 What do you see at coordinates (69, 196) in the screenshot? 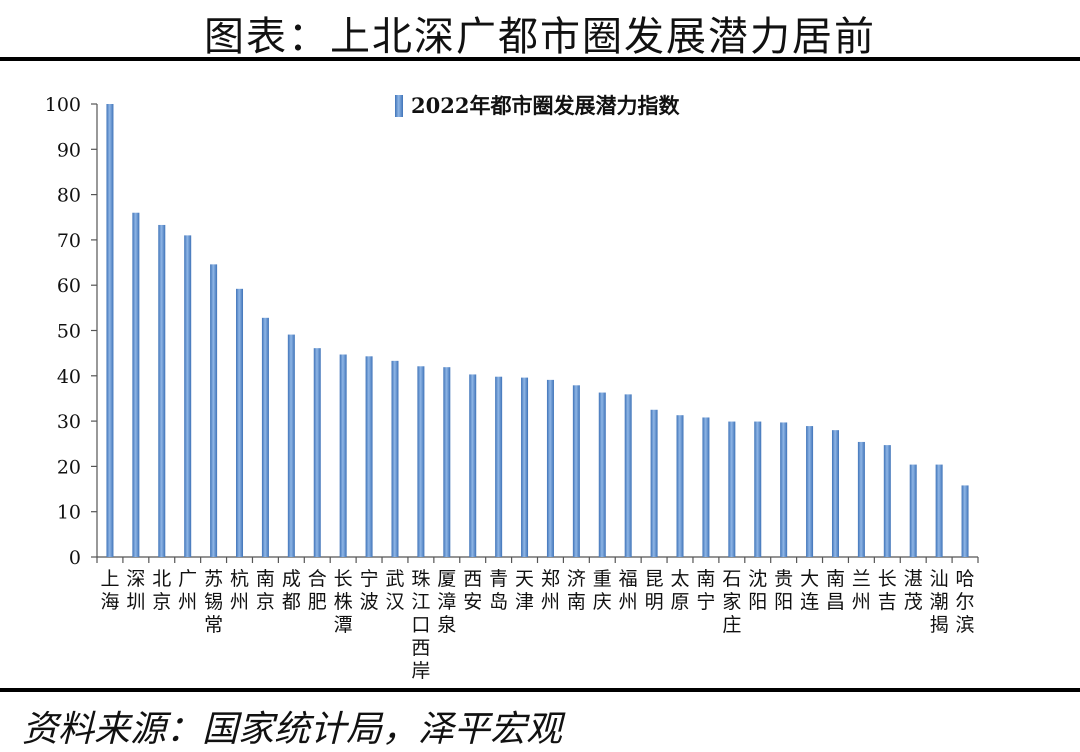
I see `y-tick-label: 80` at bounding box center [69, 196].